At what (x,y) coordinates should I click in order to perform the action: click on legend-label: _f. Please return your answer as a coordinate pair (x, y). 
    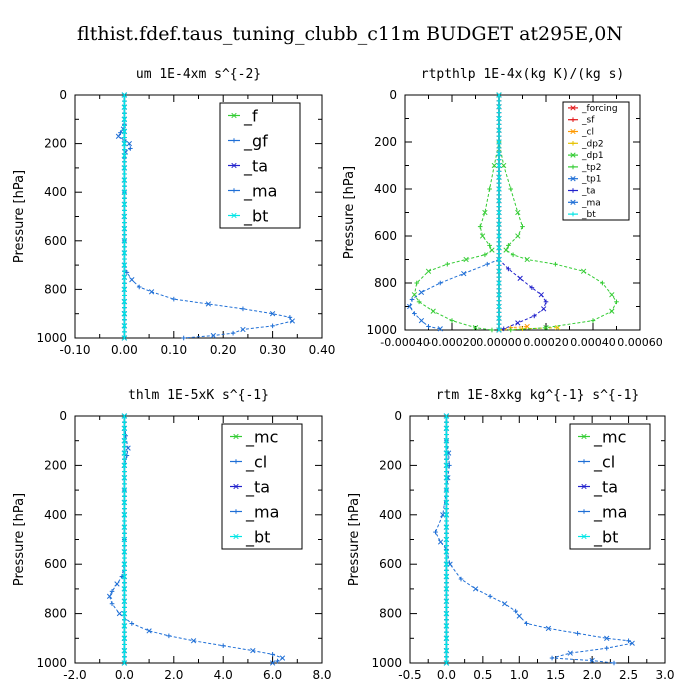
    Looking at the image, I should click on (250, 117).